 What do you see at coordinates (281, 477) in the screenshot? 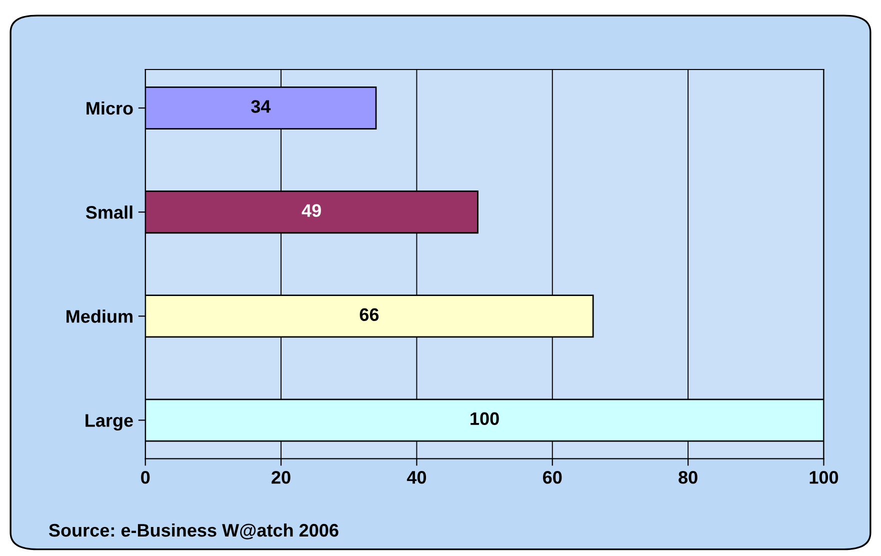
I see `x-tick-label: 20` at bounding box center [281, 477].